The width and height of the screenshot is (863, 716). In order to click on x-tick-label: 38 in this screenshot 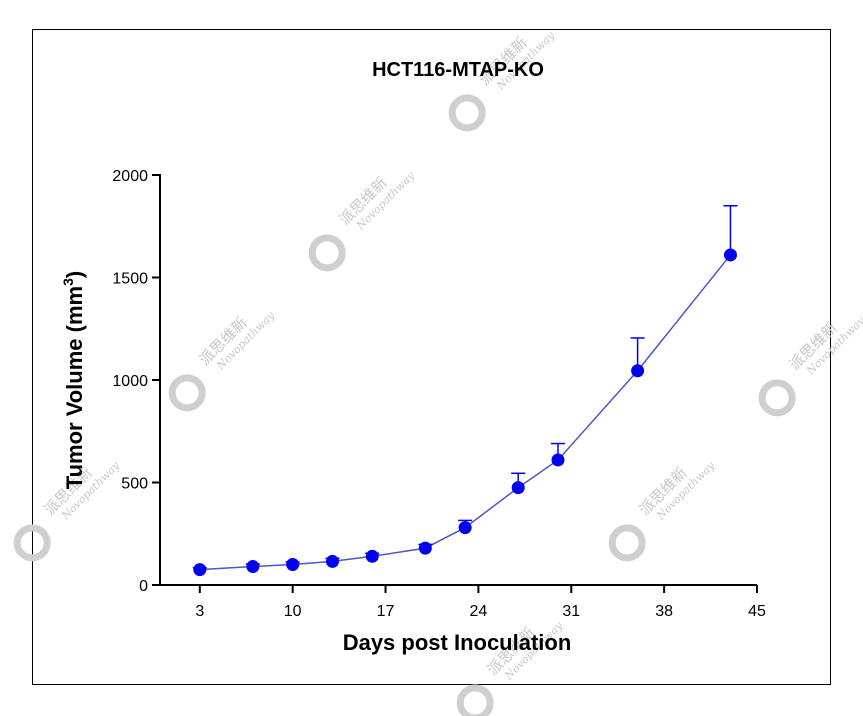, I will do `click(664, 611)`.